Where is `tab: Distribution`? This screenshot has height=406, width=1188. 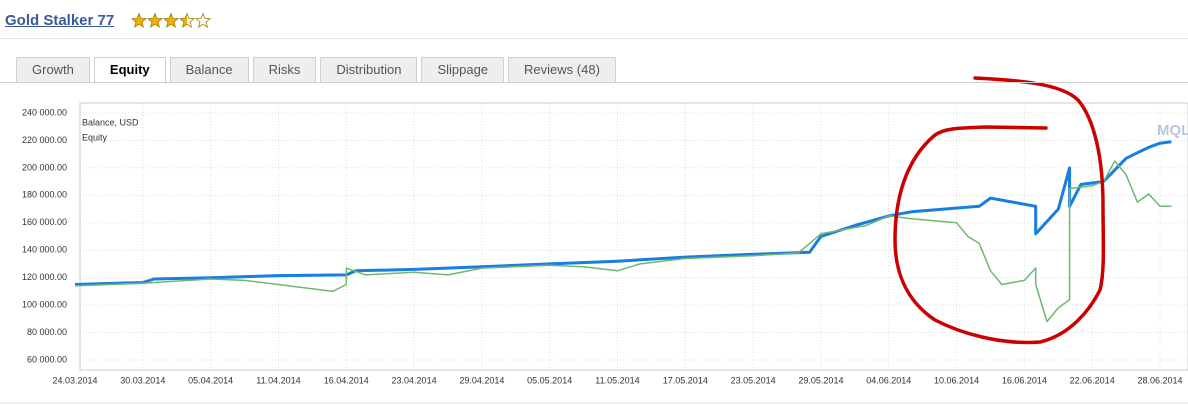 tab: Distribution is located at coordinates (369, 69).